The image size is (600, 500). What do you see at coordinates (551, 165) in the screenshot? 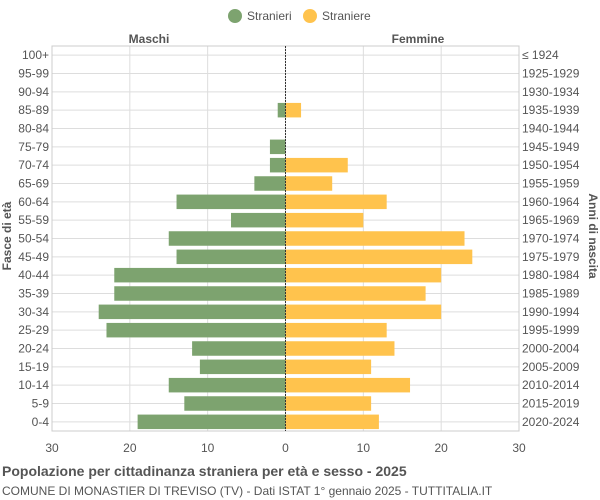
I see `birth-year-label: 1950-1954` at bounding box center [551, 165].